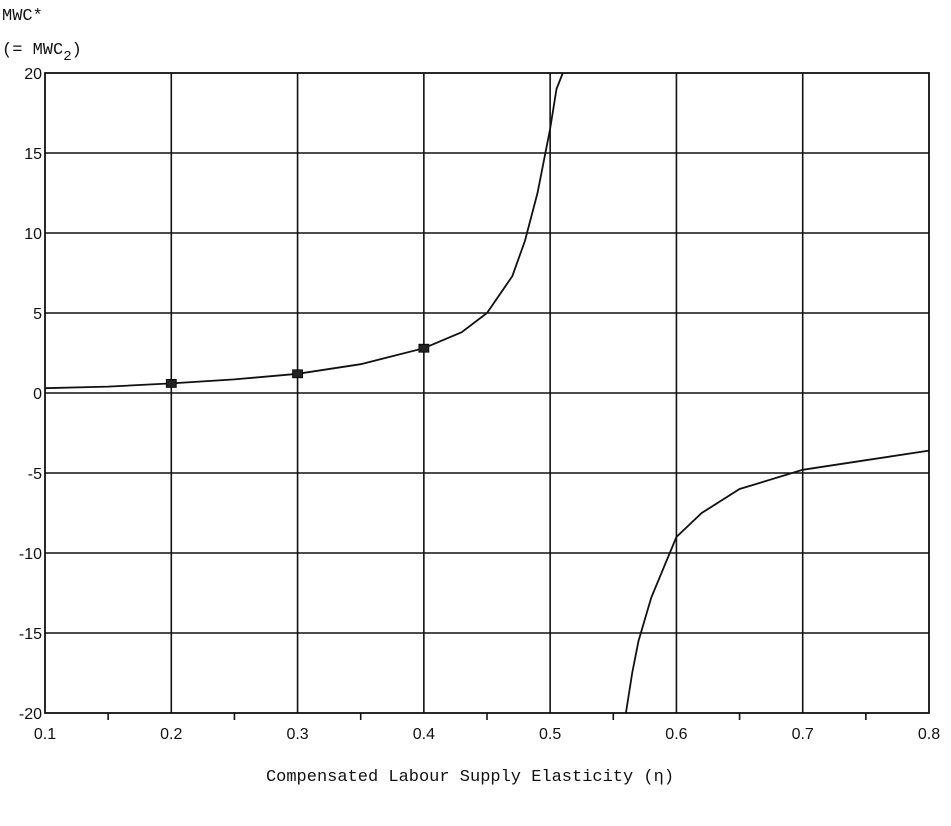 Image resolution: width=951 pixels, height=826 pixels. What do you see at coordinates (297, 365) in the screenshot?
I see `data-markers` at bounding box center [297, 365].